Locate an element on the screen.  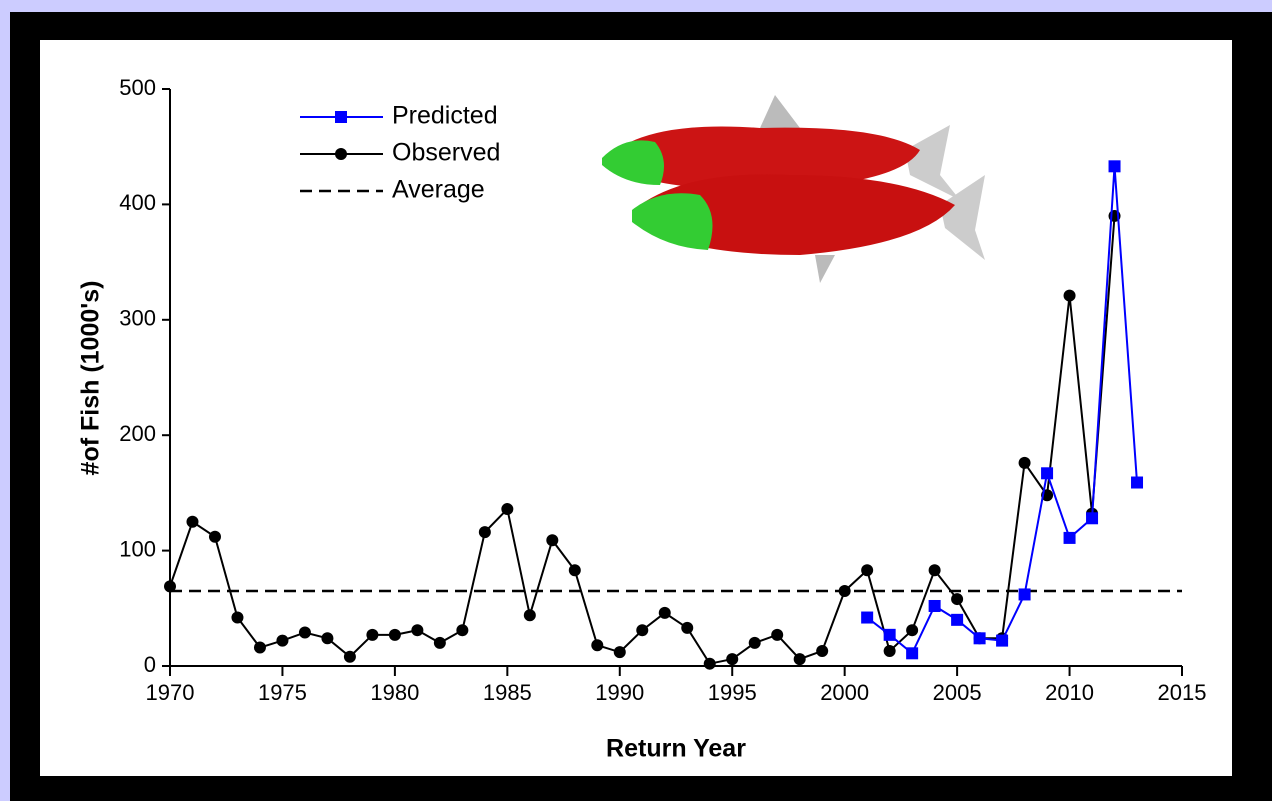
y-tick-label: 500 is located at coordinates (137, 87).